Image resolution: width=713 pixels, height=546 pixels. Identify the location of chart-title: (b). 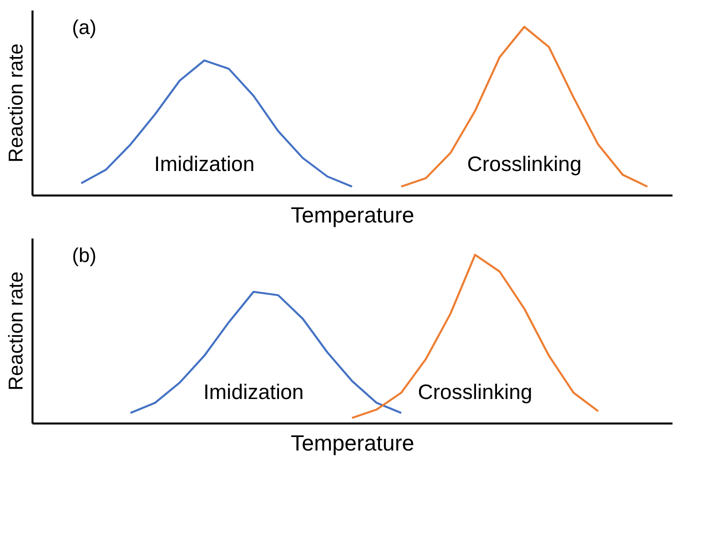
(84, 256).